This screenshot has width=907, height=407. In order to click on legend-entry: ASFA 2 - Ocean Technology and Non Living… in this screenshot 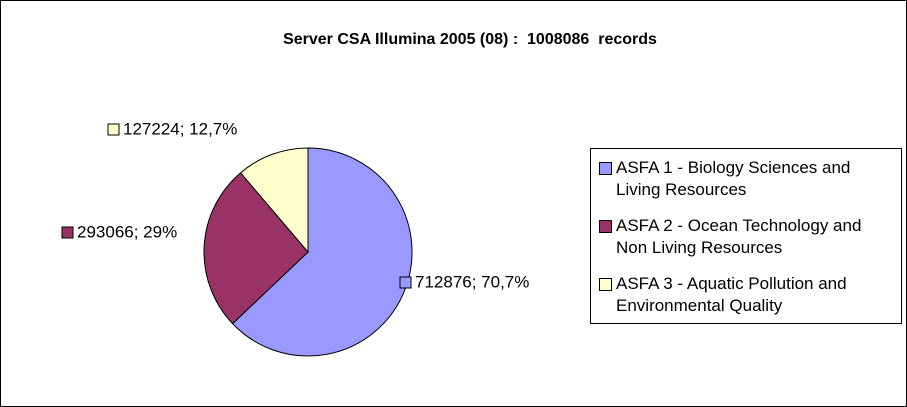, I will do `click(747, 237)`.